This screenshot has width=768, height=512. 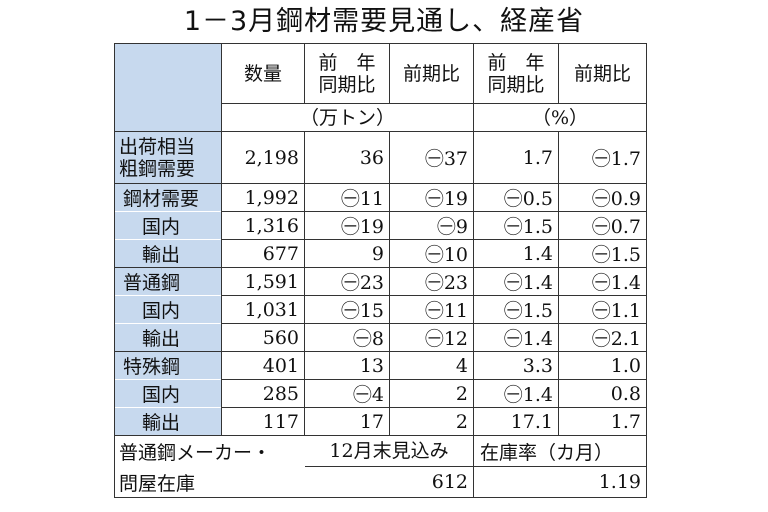 What do you see at coordinates (263, 281) in the screenshot?
I see `cell-value: 1,591` at bounding box center [263, 281].